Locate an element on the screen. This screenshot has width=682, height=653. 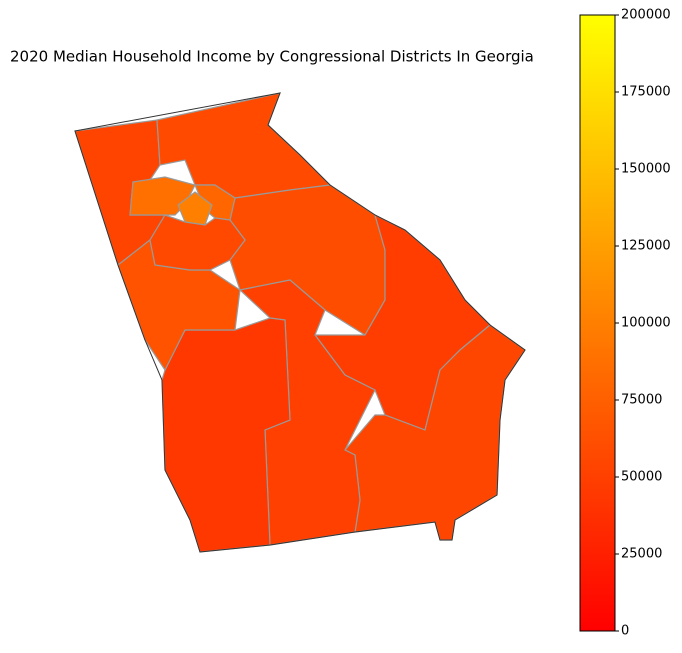
colorbar-fill is located at coordinates (597, 323).